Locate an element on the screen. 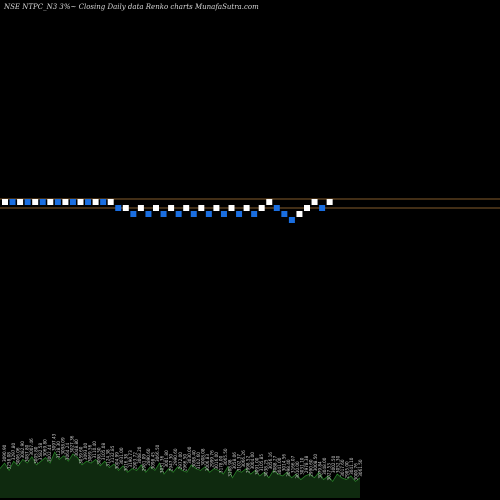 The image size is (500, 500). volume-label-67: 2978.38 is located at coordinates (306, 464).